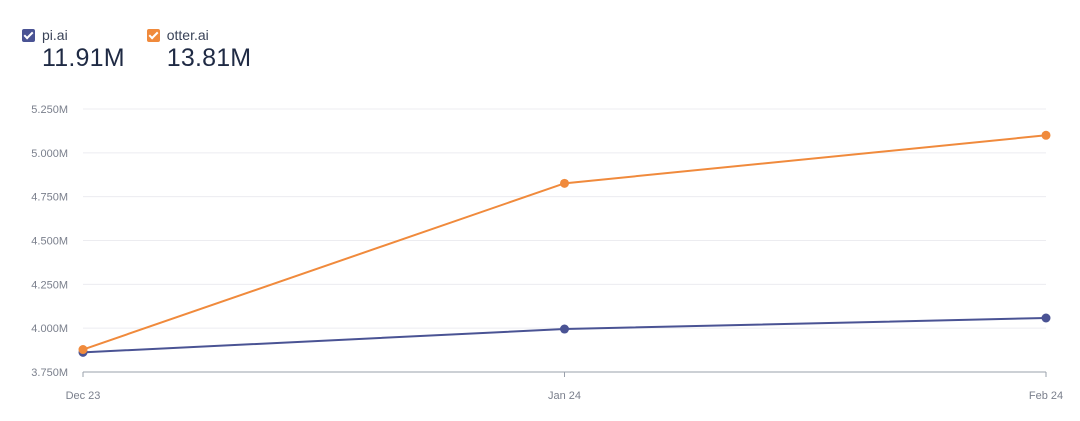 This screenshot has width=1080, height=421. Describe the element at coordinates (564, 335) in the screenshot. I see `series-line-pi-ai` at that location.